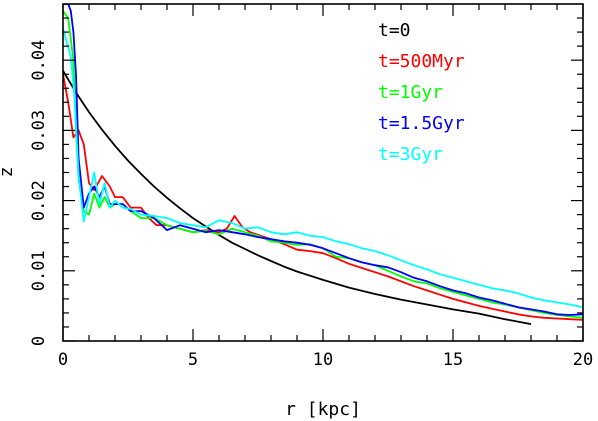 Image resolution: width=598 pixels, height=421 pixels. Describe the element at coordinates (39, 341) in the screenshot. I see `y-tick-label: 0` at that location.